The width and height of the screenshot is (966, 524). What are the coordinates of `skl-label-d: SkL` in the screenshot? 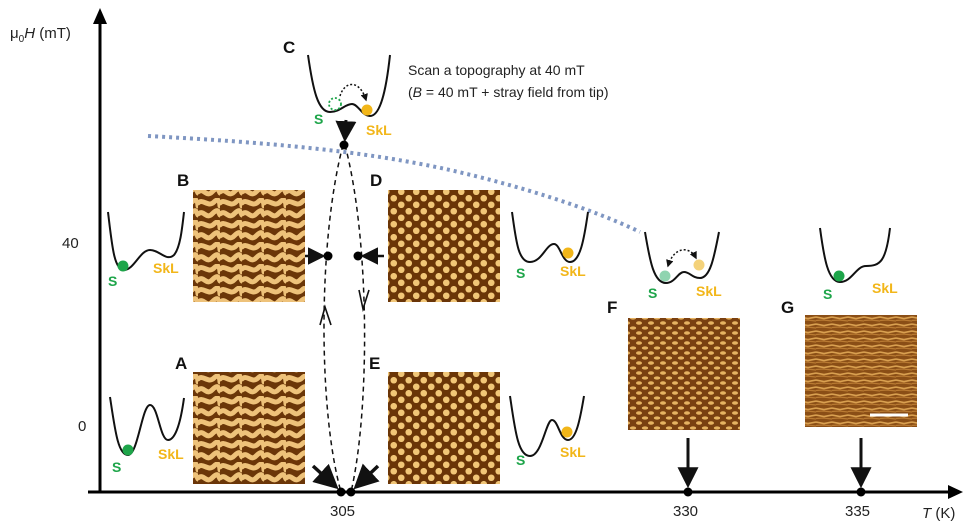 It's located at (573, 271).